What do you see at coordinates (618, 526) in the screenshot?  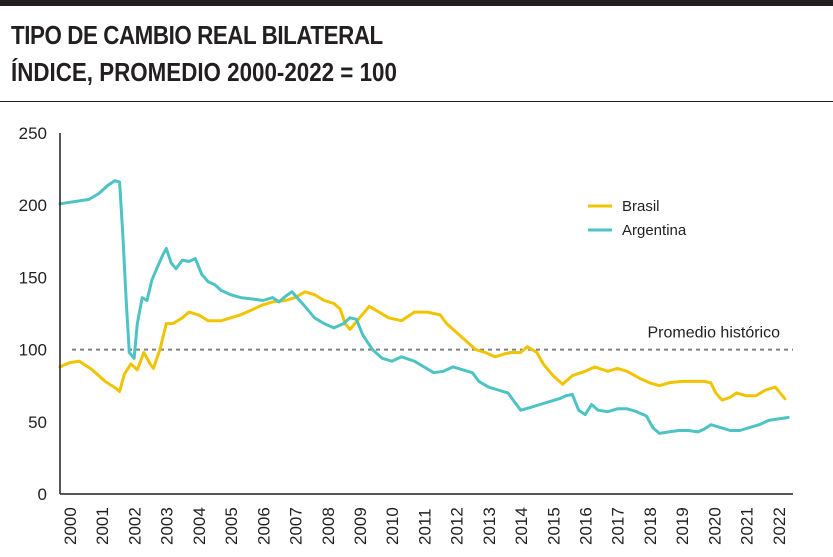 I see `x-tick-label: 2017` at bounding box center [618, 526].